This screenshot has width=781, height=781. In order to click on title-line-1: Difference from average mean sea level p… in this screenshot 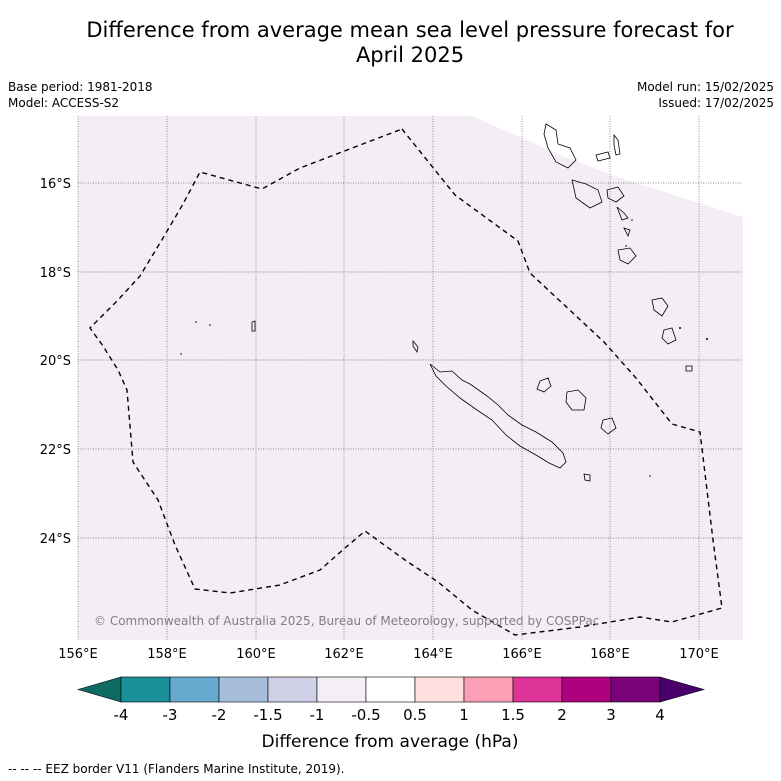, I will do `click(410, 30)`.